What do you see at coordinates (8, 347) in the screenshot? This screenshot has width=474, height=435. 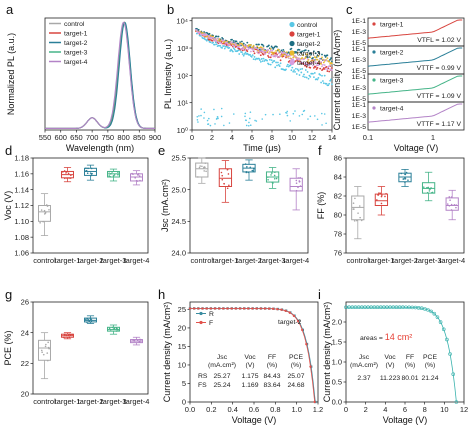 I see `panel-g-ylabel: PCE (%)` at bounding box center [8, 347].